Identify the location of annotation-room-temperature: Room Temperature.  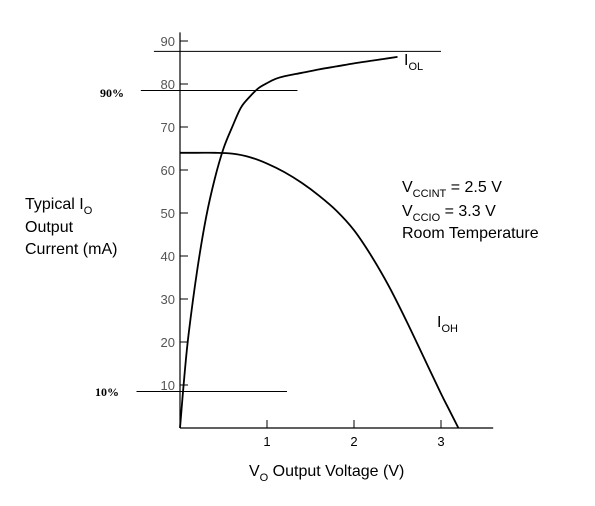
(470, 233).